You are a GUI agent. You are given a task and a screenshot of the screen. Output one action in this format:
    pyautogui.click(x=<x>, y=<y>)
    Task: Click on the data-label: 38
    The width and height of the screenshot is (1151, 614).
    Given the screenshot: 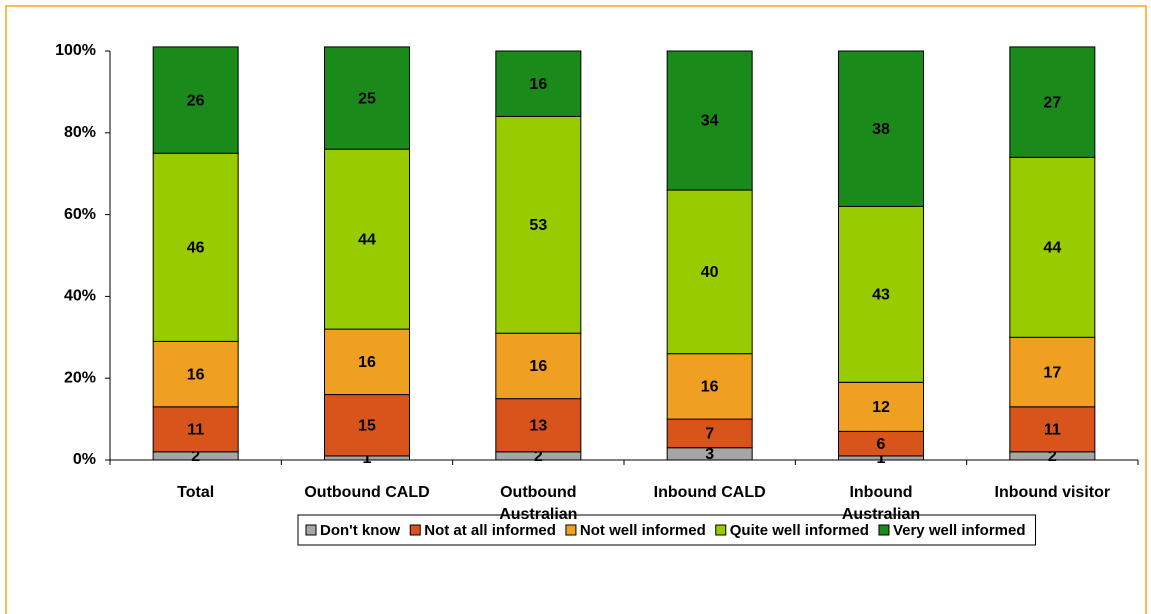 What is the action you would take?
    pyautogui.click(x=881, y=129)
    